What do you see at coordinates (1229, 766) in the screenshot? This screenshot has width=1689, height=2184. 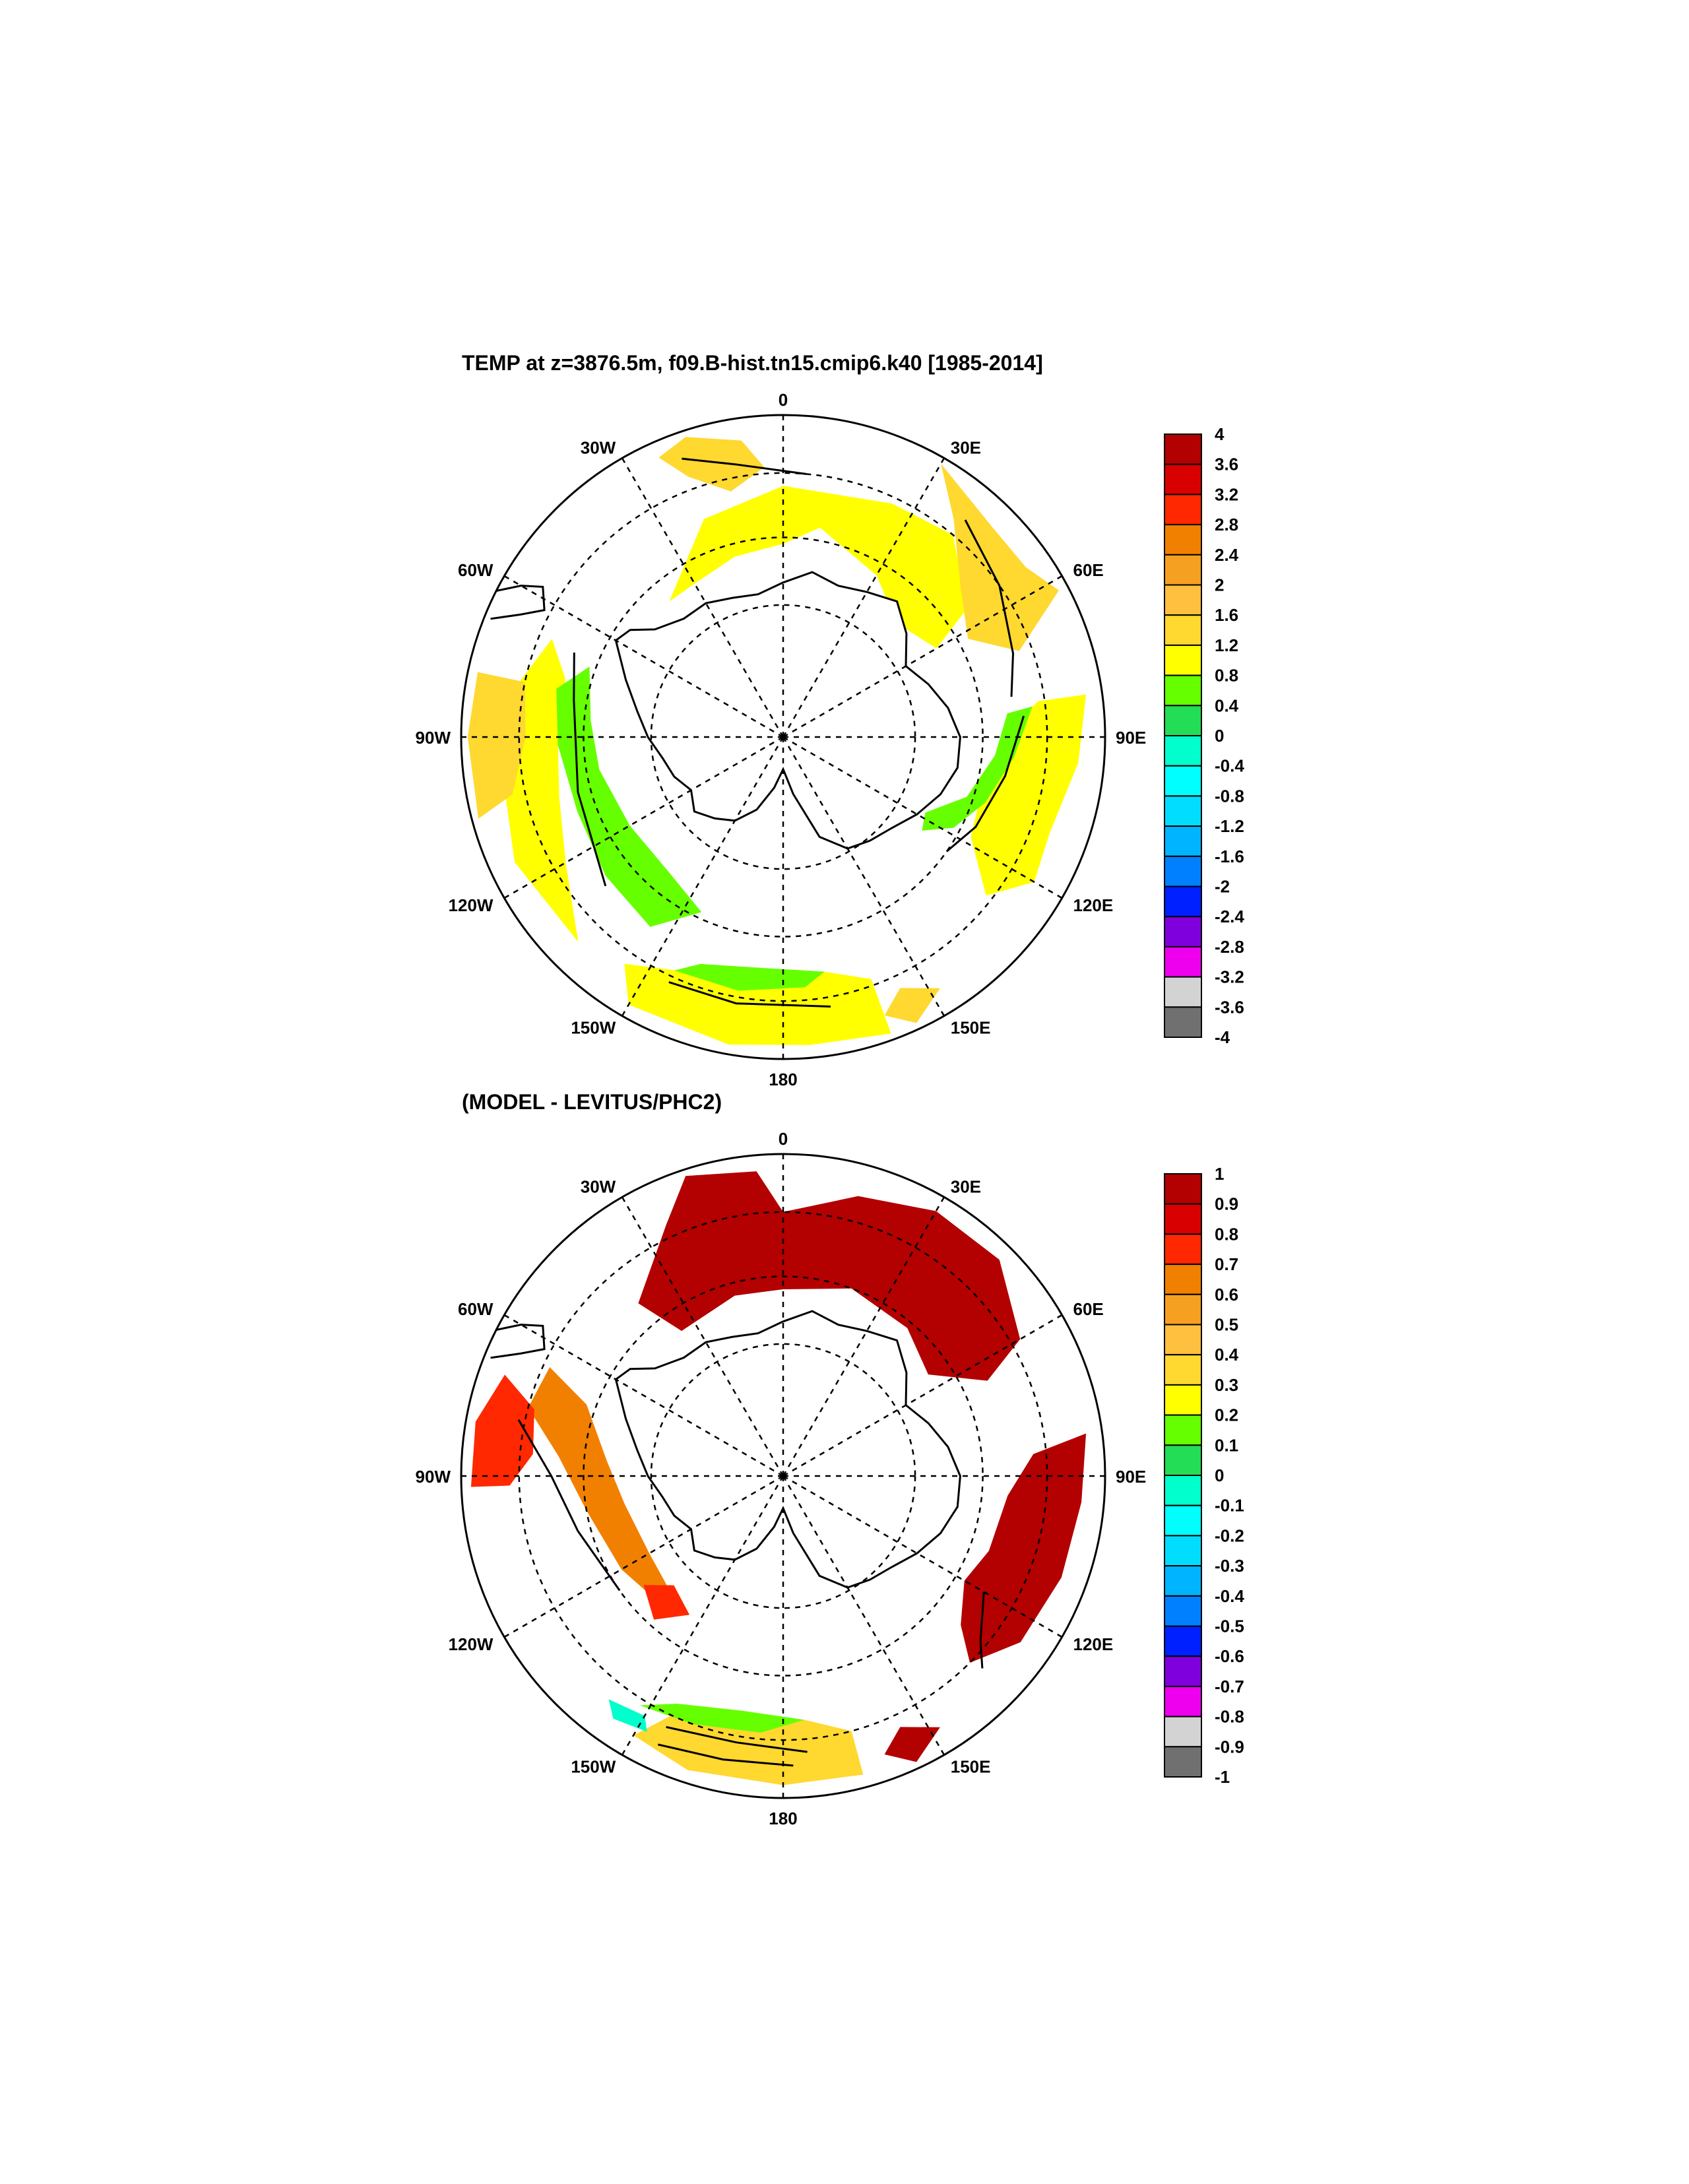 I see `colorbar-label: -0.4` at bounding box center [1229, 766].